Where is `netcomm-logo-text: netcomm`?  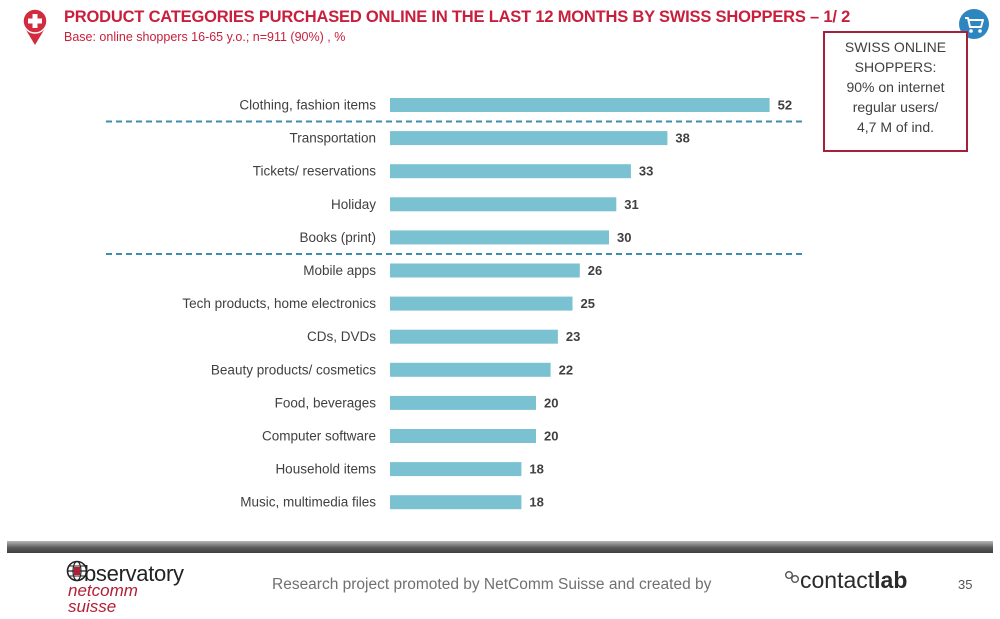 netcomm-logo-text: netcomm is located at coordinates (103, 590).